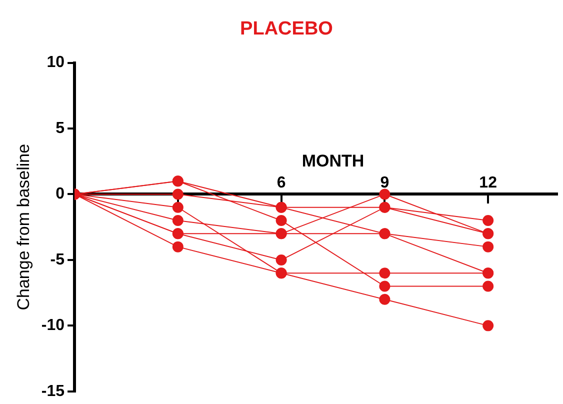 Image resolution: width=563 pixels, height=404 pixels. What do you see at coordinates (385, 183) in the screenshot?
I see `x-tick-label: 9` at bounding box center [385, 183].